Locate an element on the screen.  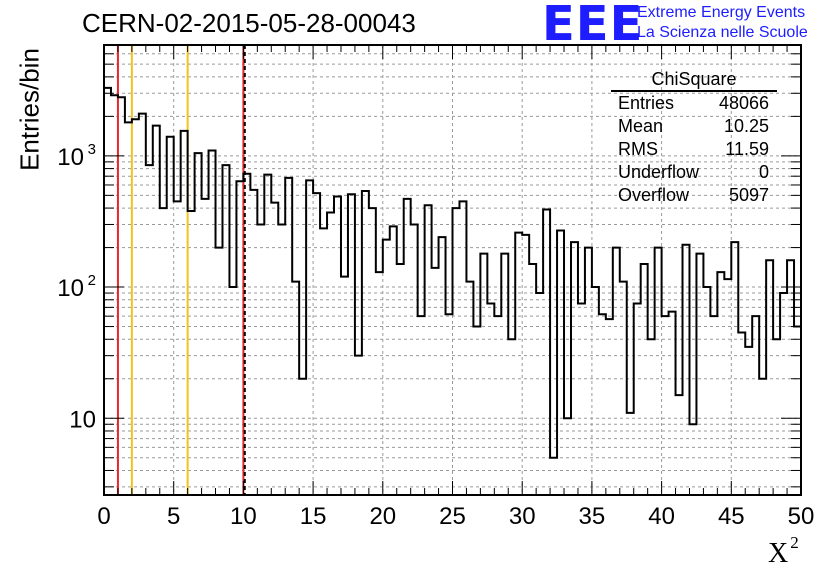
stats-label: Mean is located at coordinates (641, 126).